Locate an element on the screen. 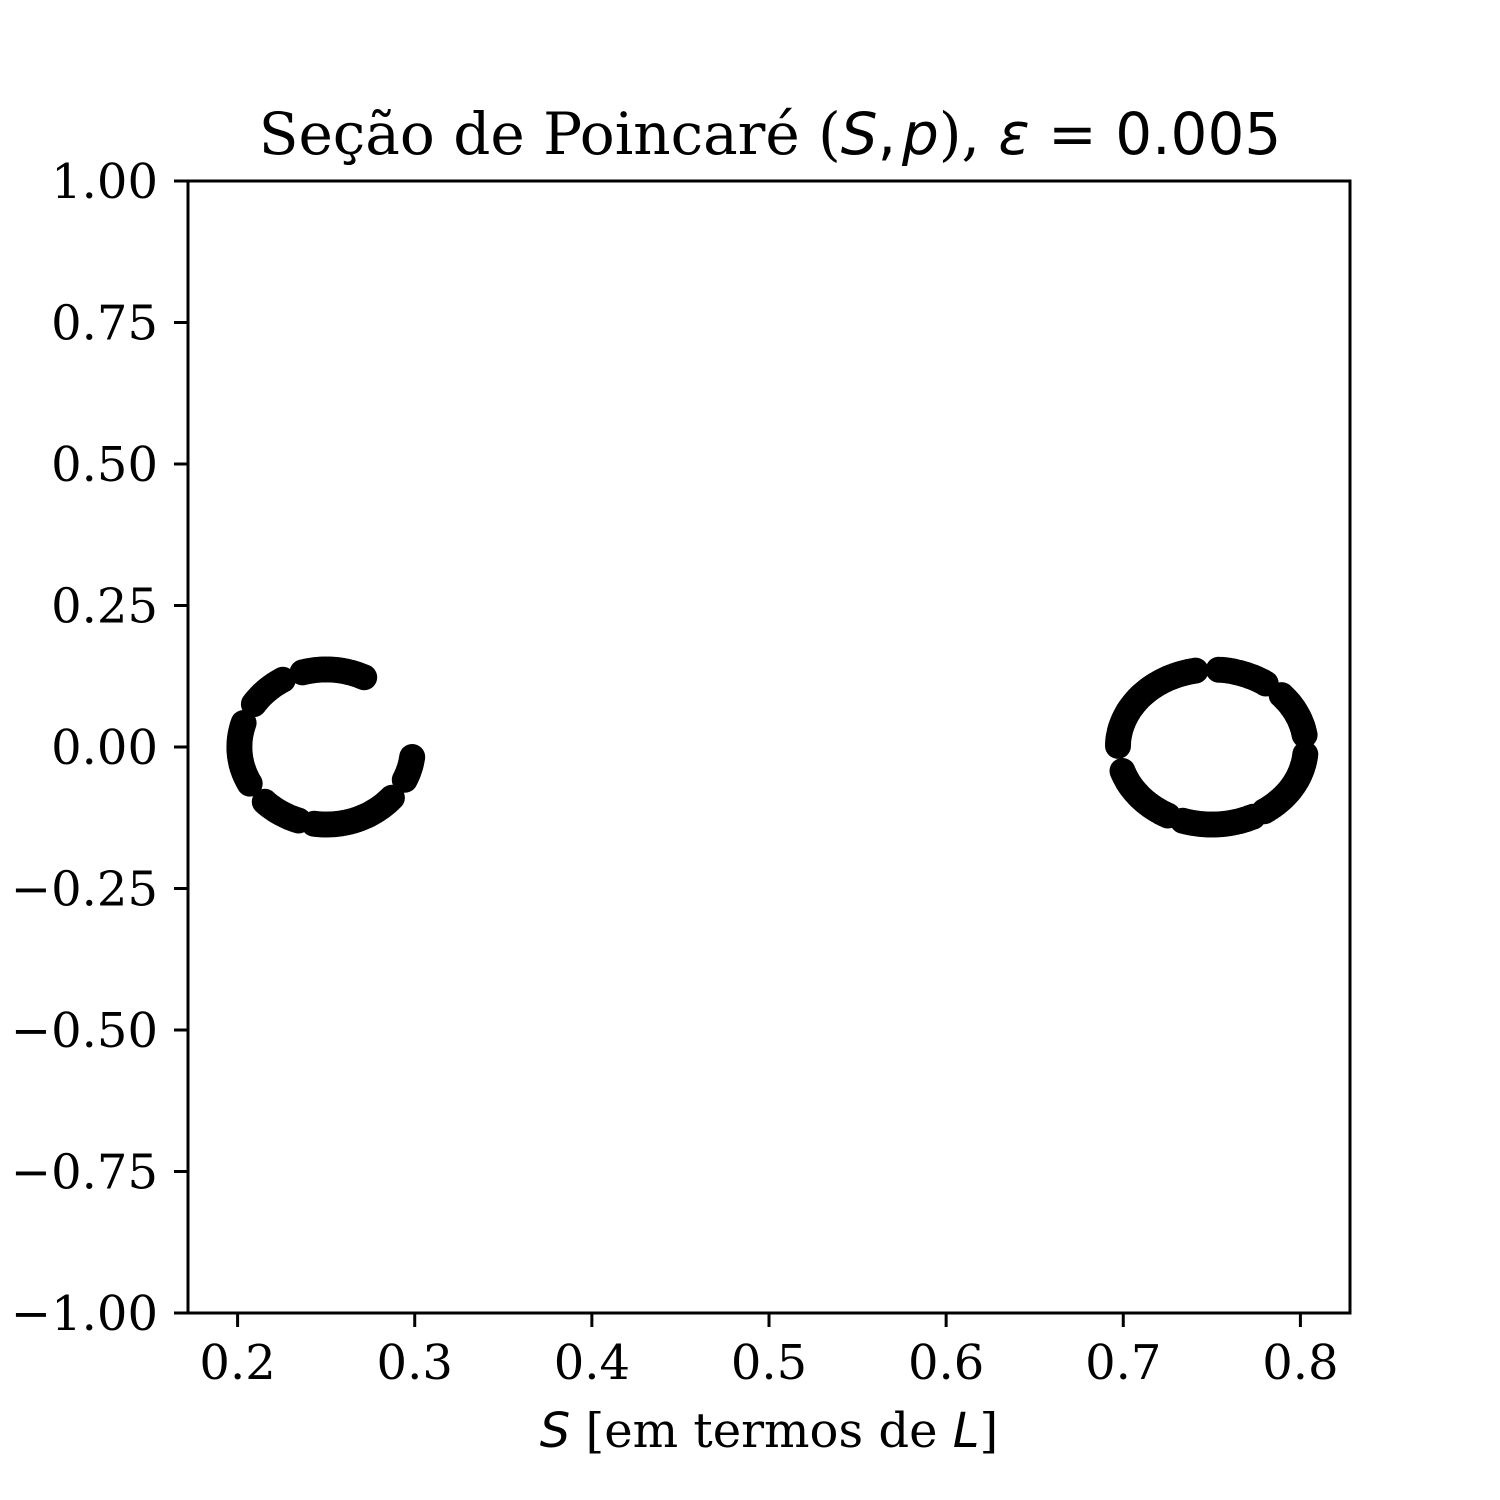 The height and width of the screenshot is (1500, 1500). x-tick-label: 0.3 is located at coordinates (415, 1363).